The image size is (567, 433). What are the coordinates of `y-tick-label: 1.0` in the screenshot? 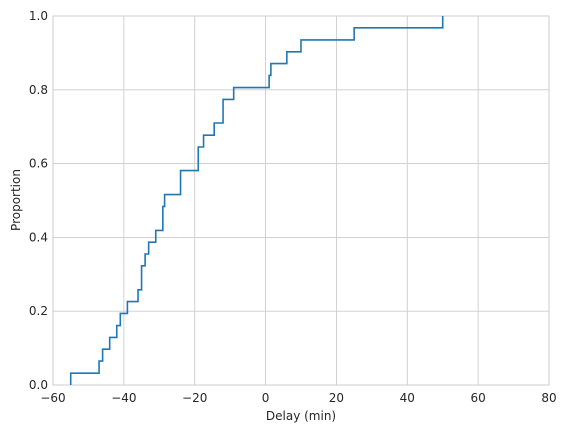 It's located at (38, 16).